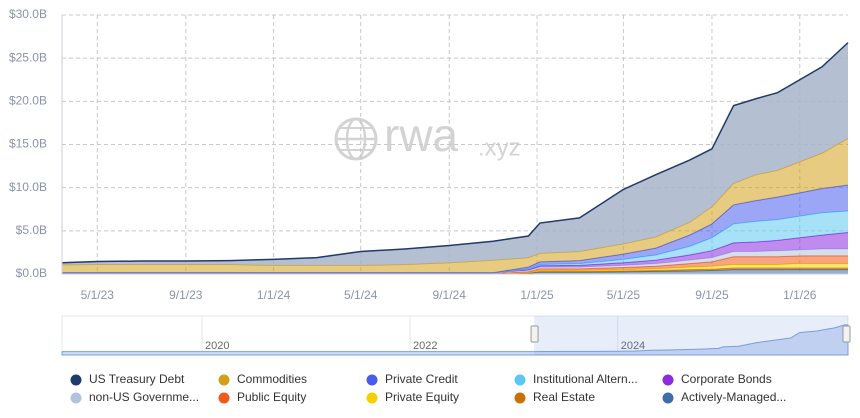 This screenshot has height=418, width=860. Describe the element at coordinates (499, 147) in the screenshot. I see `watermark-suffix: .xyz` at that location.